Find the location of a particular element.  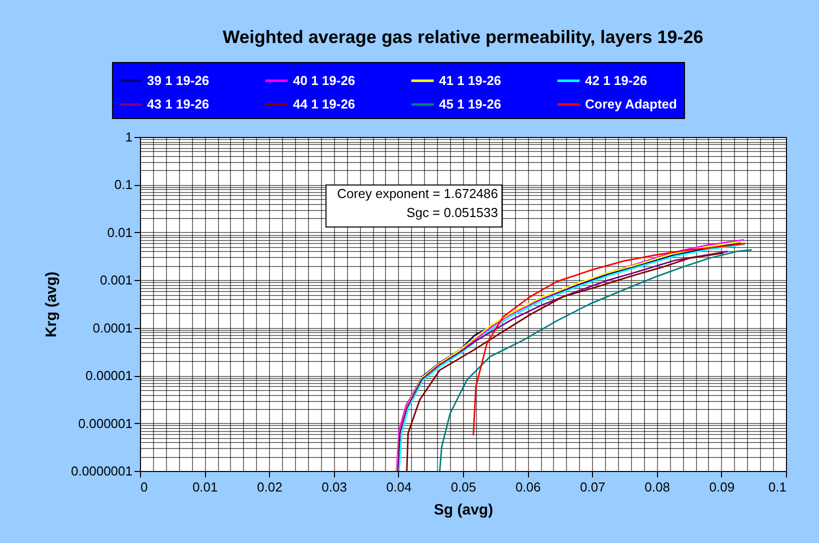

x-tick-label: 0.06 is located at coordinates (528, 487).